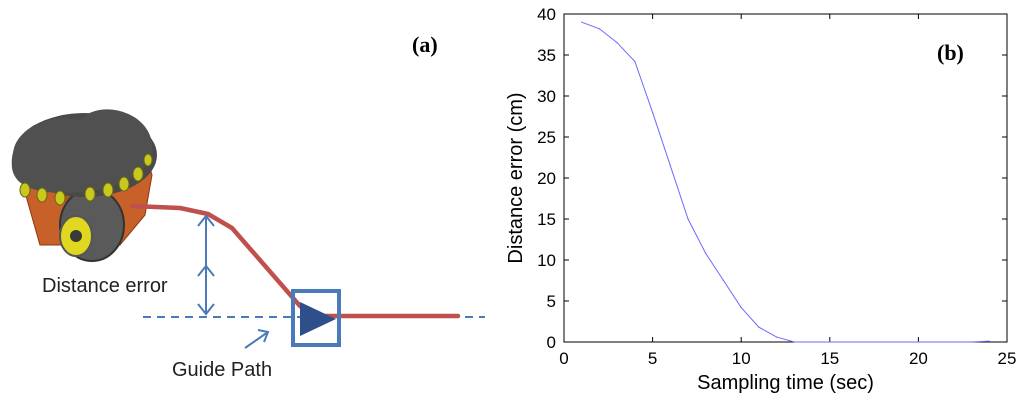 This screenshot has height=406, width=1024. I want to click on target-marker-box, so click(316, 318).